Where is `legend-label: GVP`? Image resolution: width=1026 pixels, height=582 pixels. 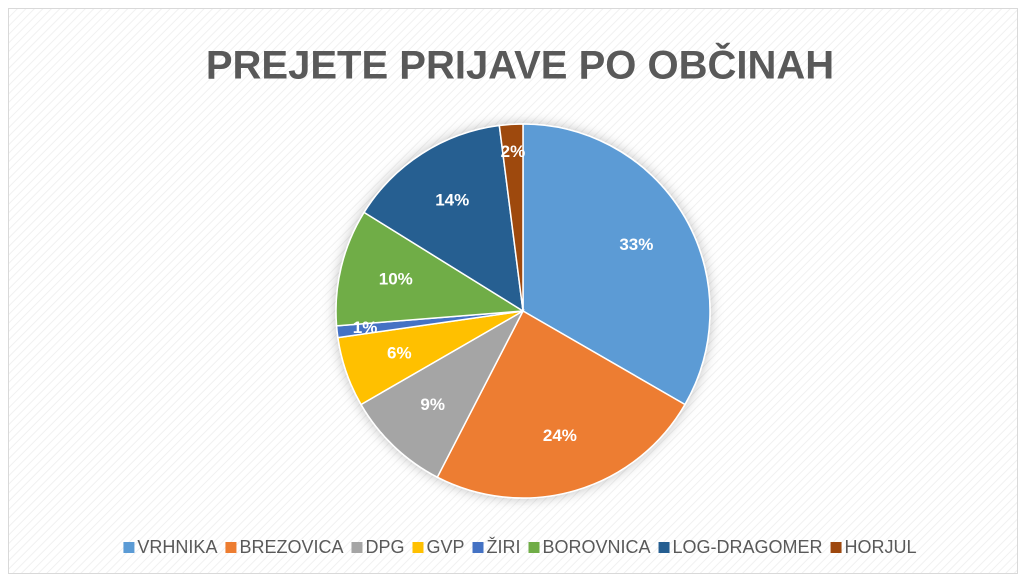 legend-label: GVP is located at coordinates (445, 547).